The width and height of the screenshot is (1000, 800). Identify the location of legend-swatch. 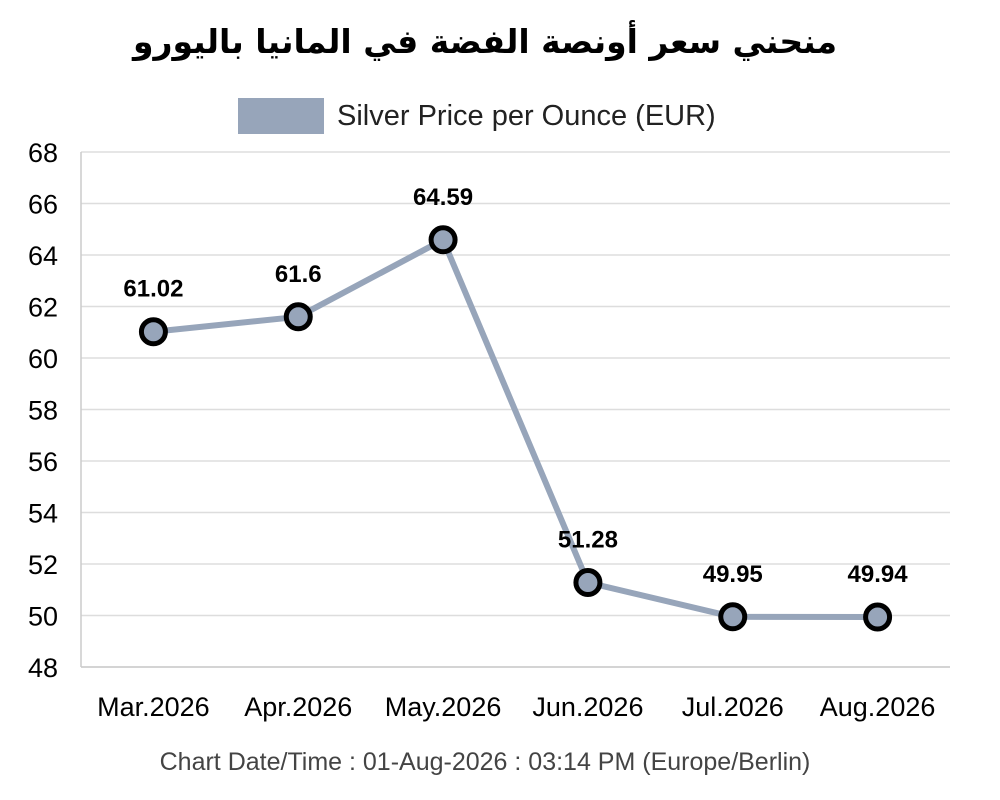
(281, 116).